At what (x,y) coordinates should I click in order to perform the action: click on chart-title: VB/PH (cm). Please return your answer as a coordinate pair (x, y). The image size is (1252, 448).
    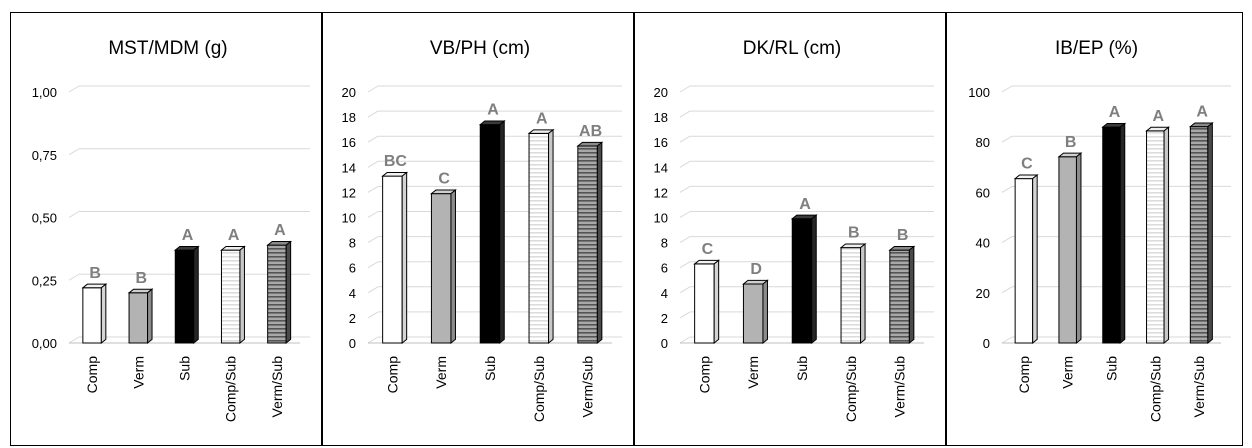
    Looking at the image, I should click on (480, 48).